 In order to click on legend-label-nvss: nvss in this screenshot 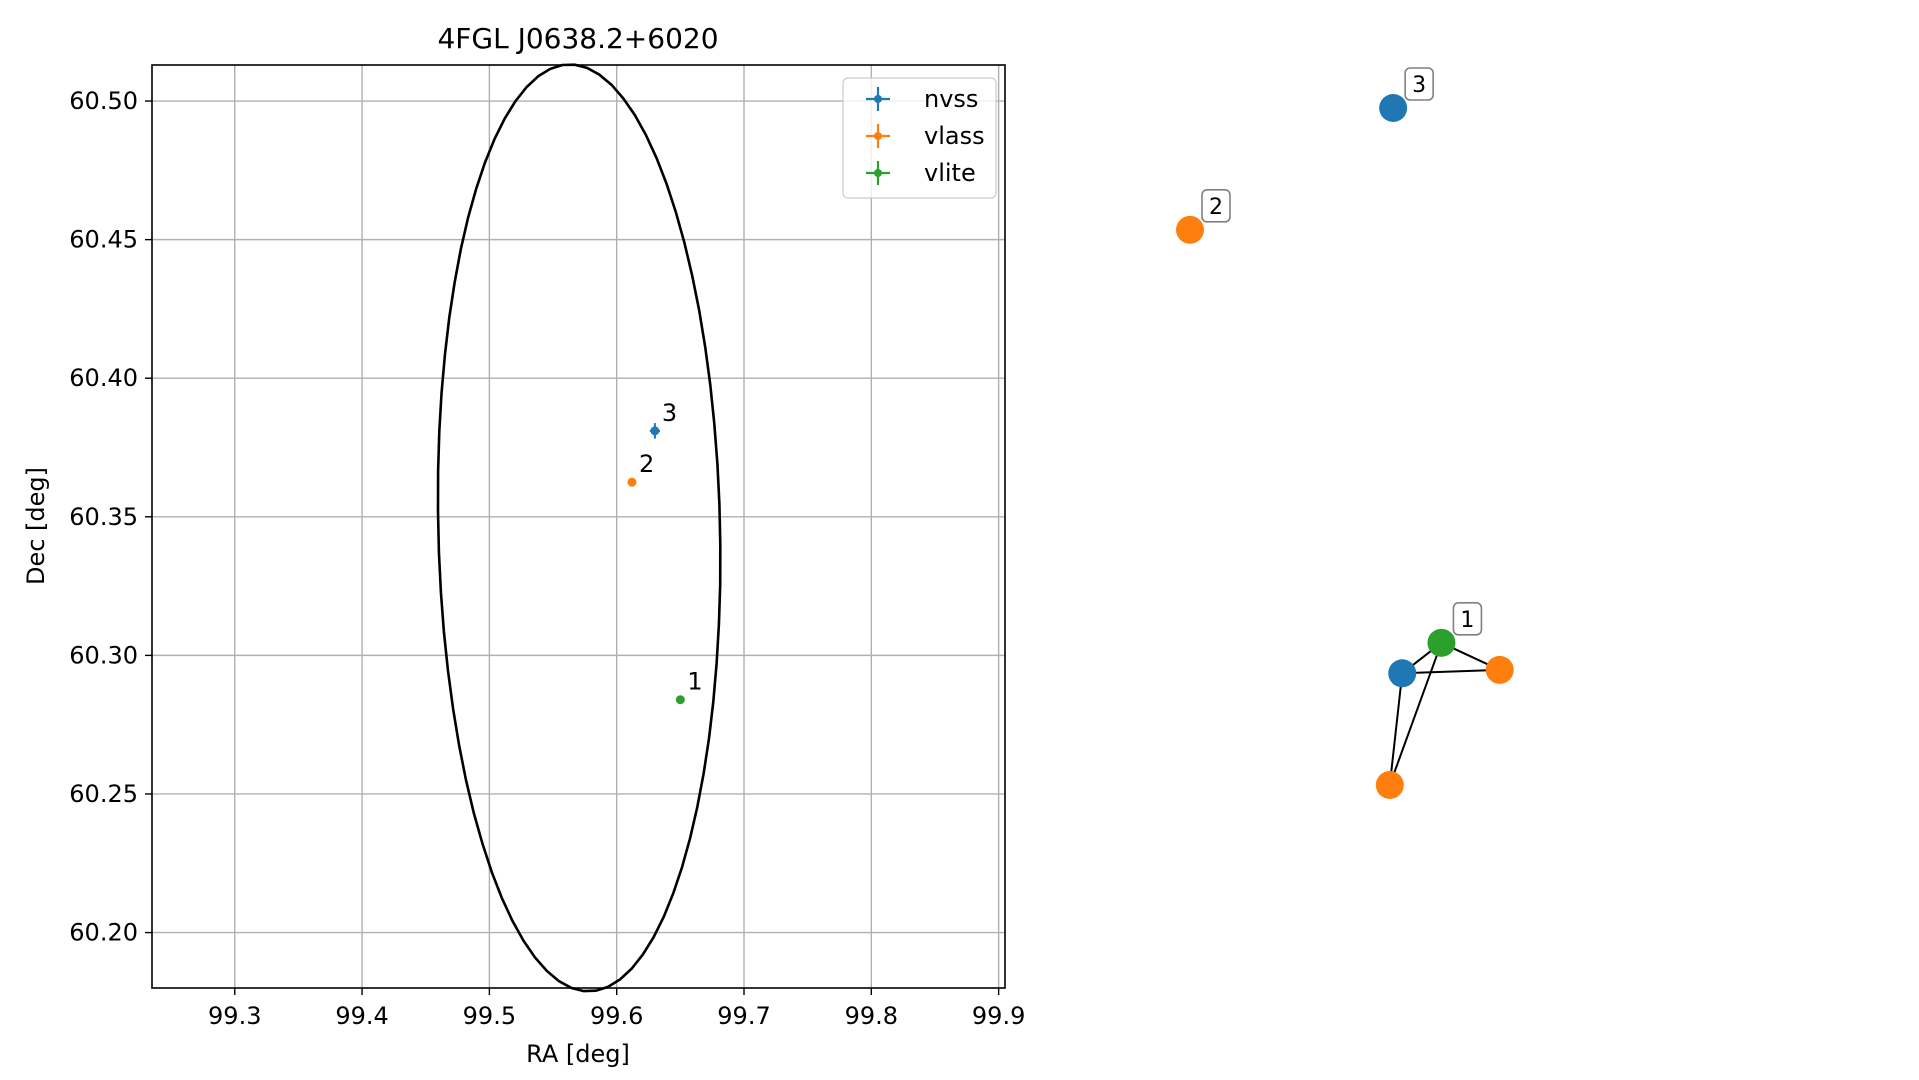, I will do `click(951, 99)`.